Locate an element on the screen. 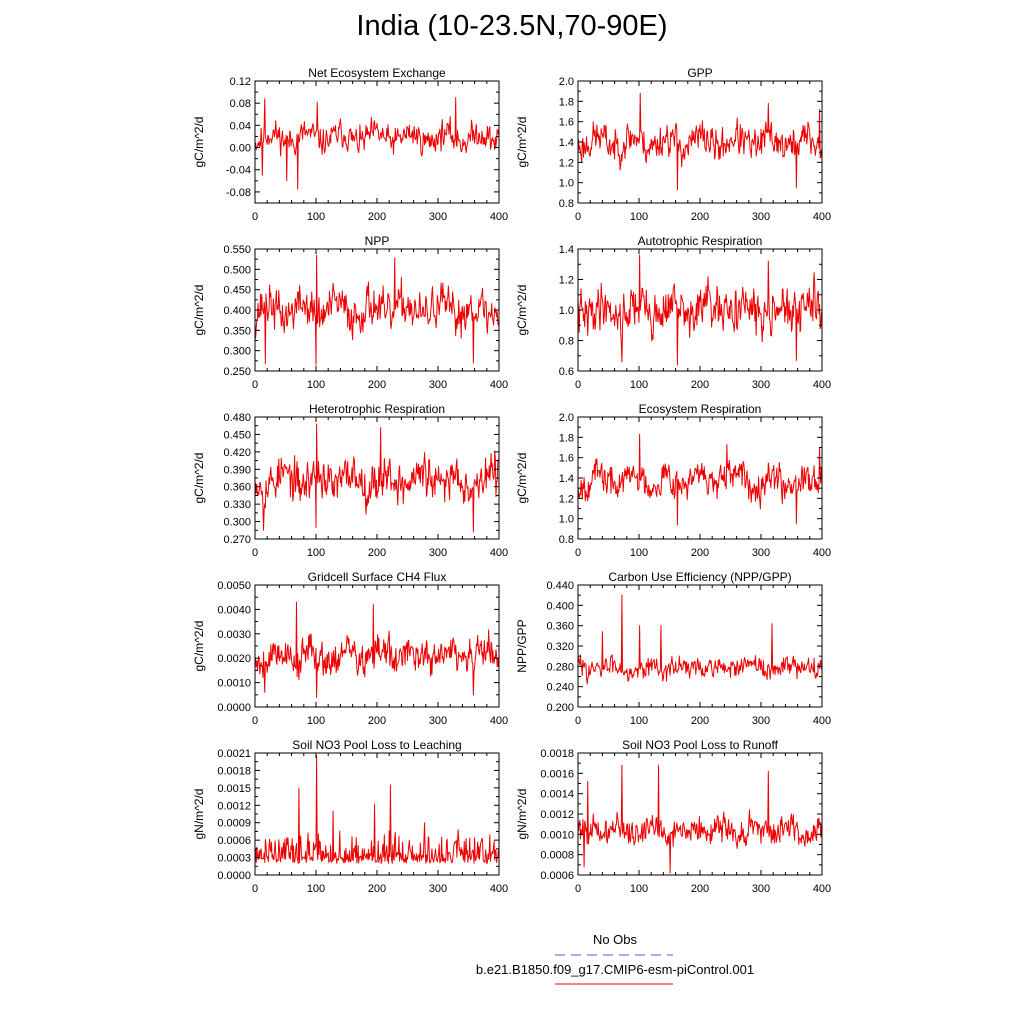 This screenshot has height=1024, width=1024. y-tick-label: 0.6 is located at coordinates (566, 372).